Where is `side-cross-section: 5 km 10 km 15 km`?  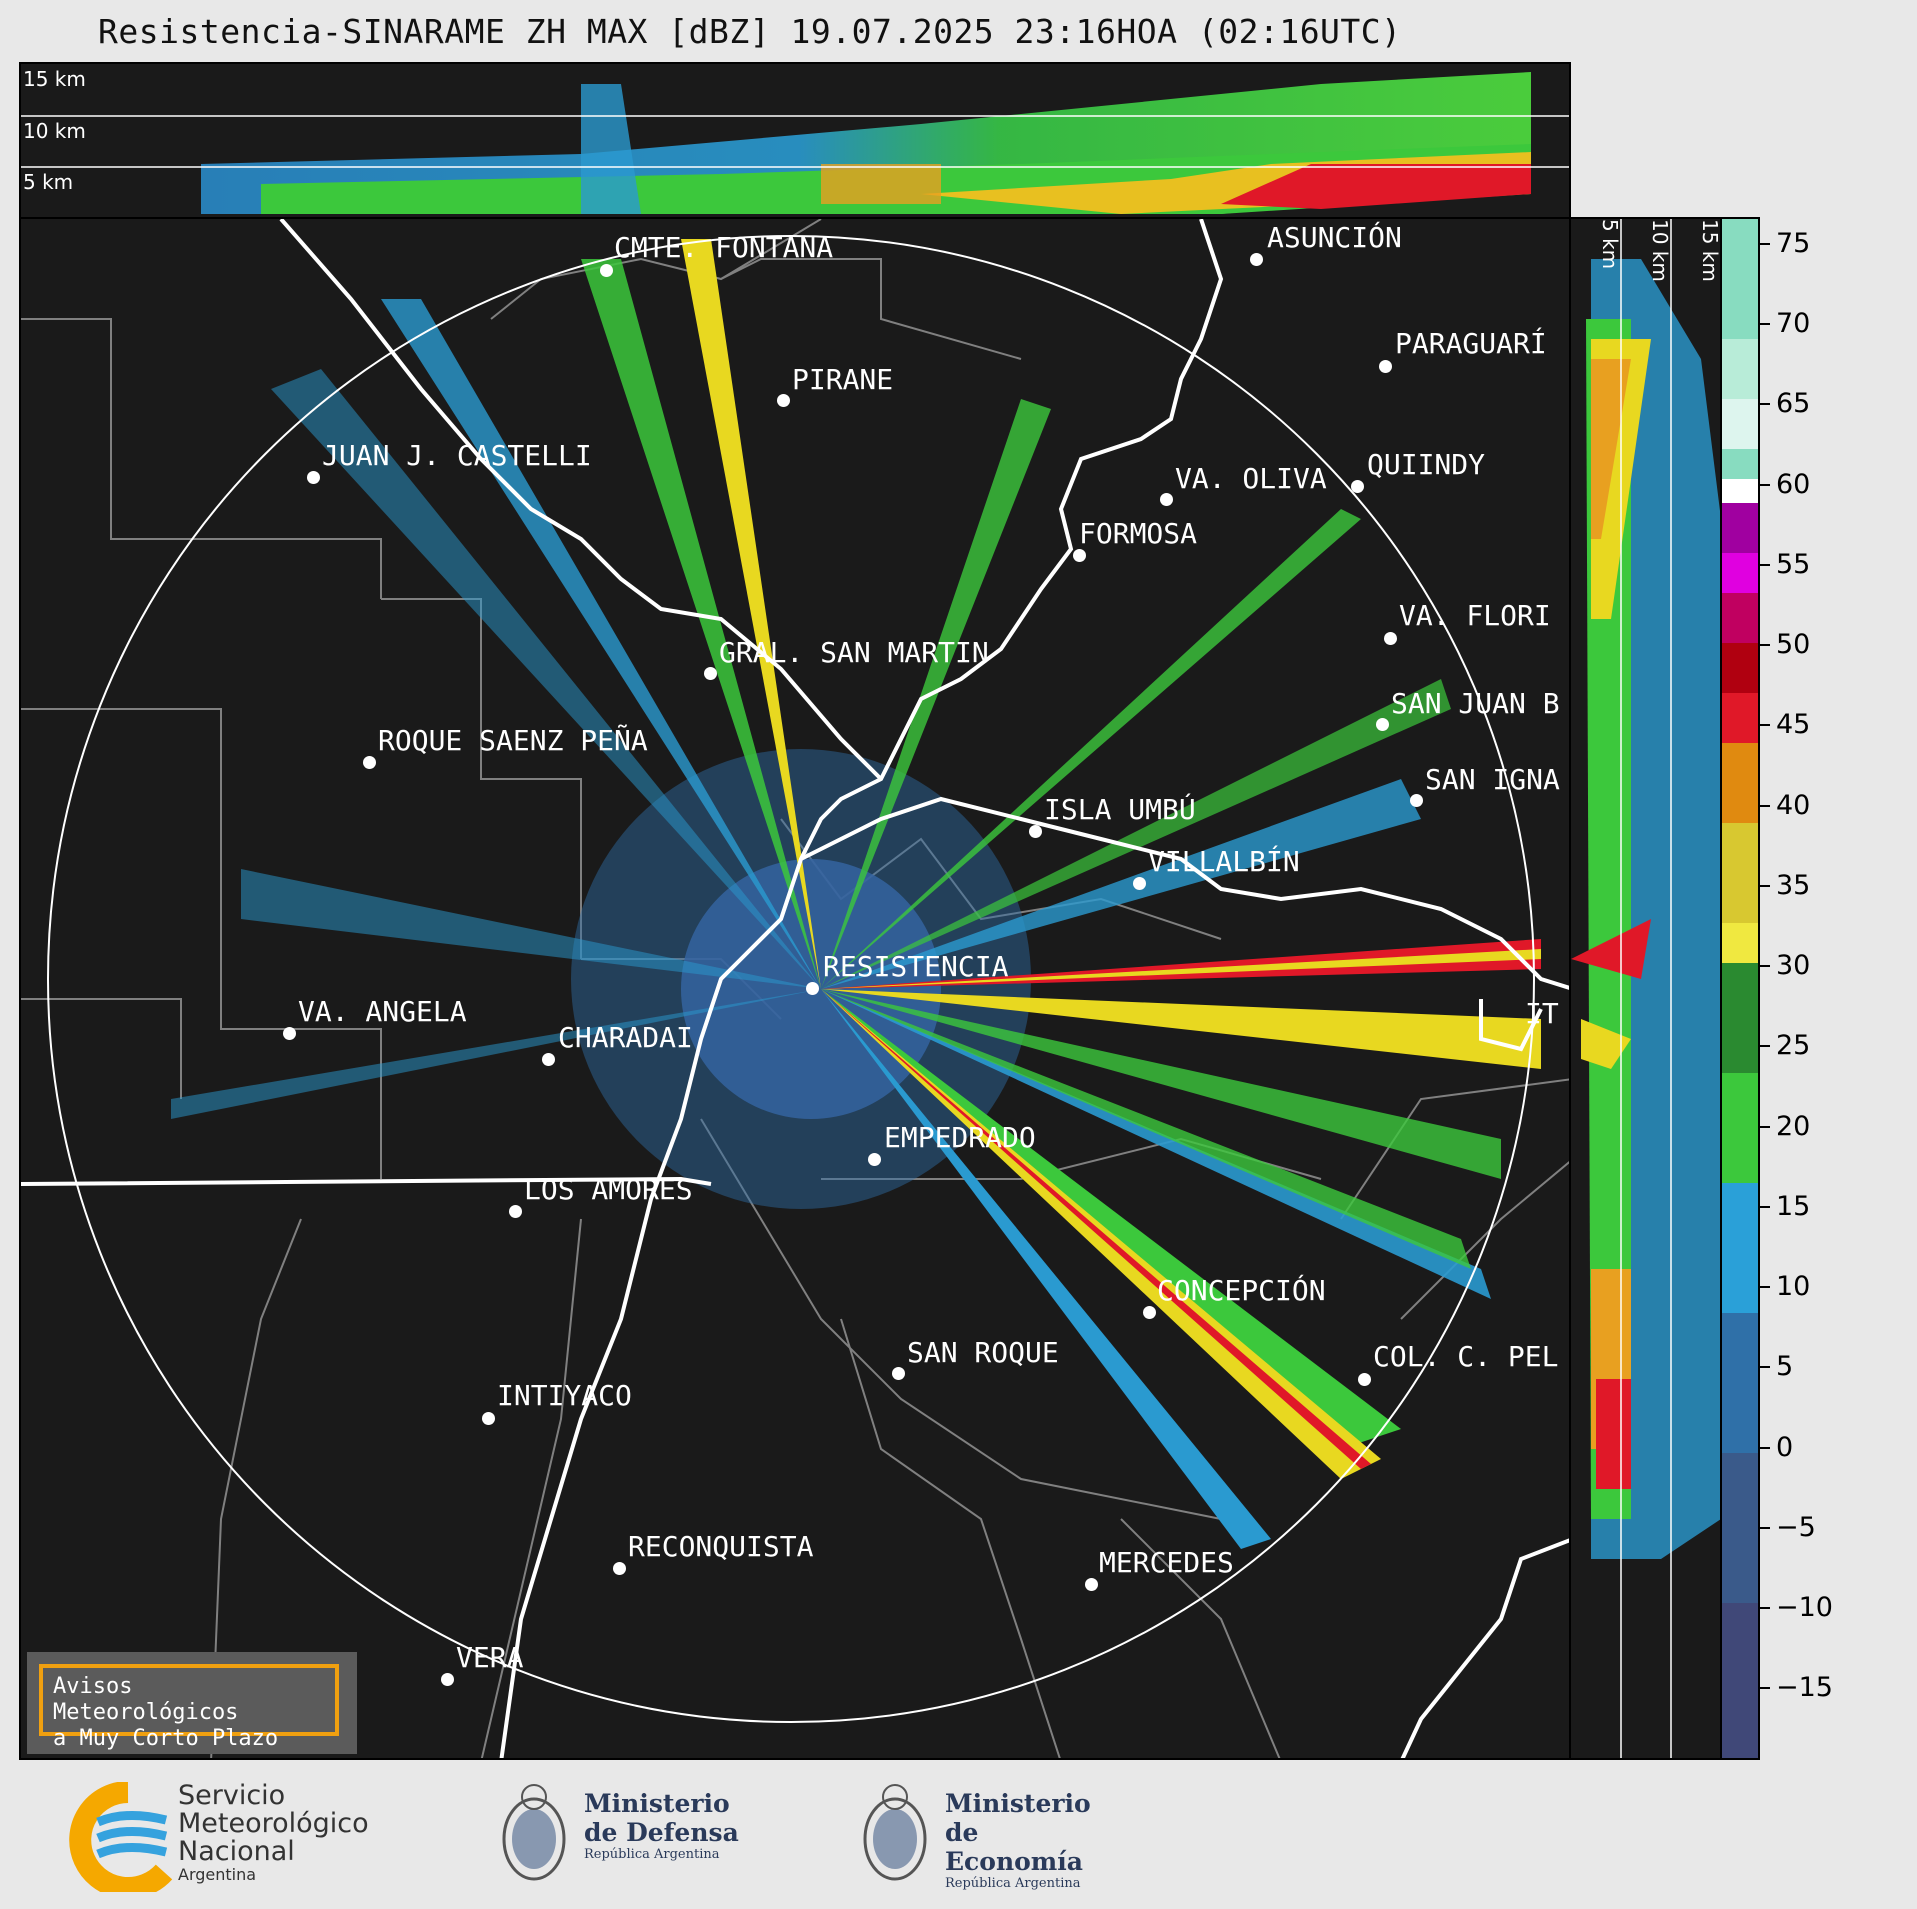 side-cross-section: 5 km 10 km 15 km is located at coordinates (1646, 988).